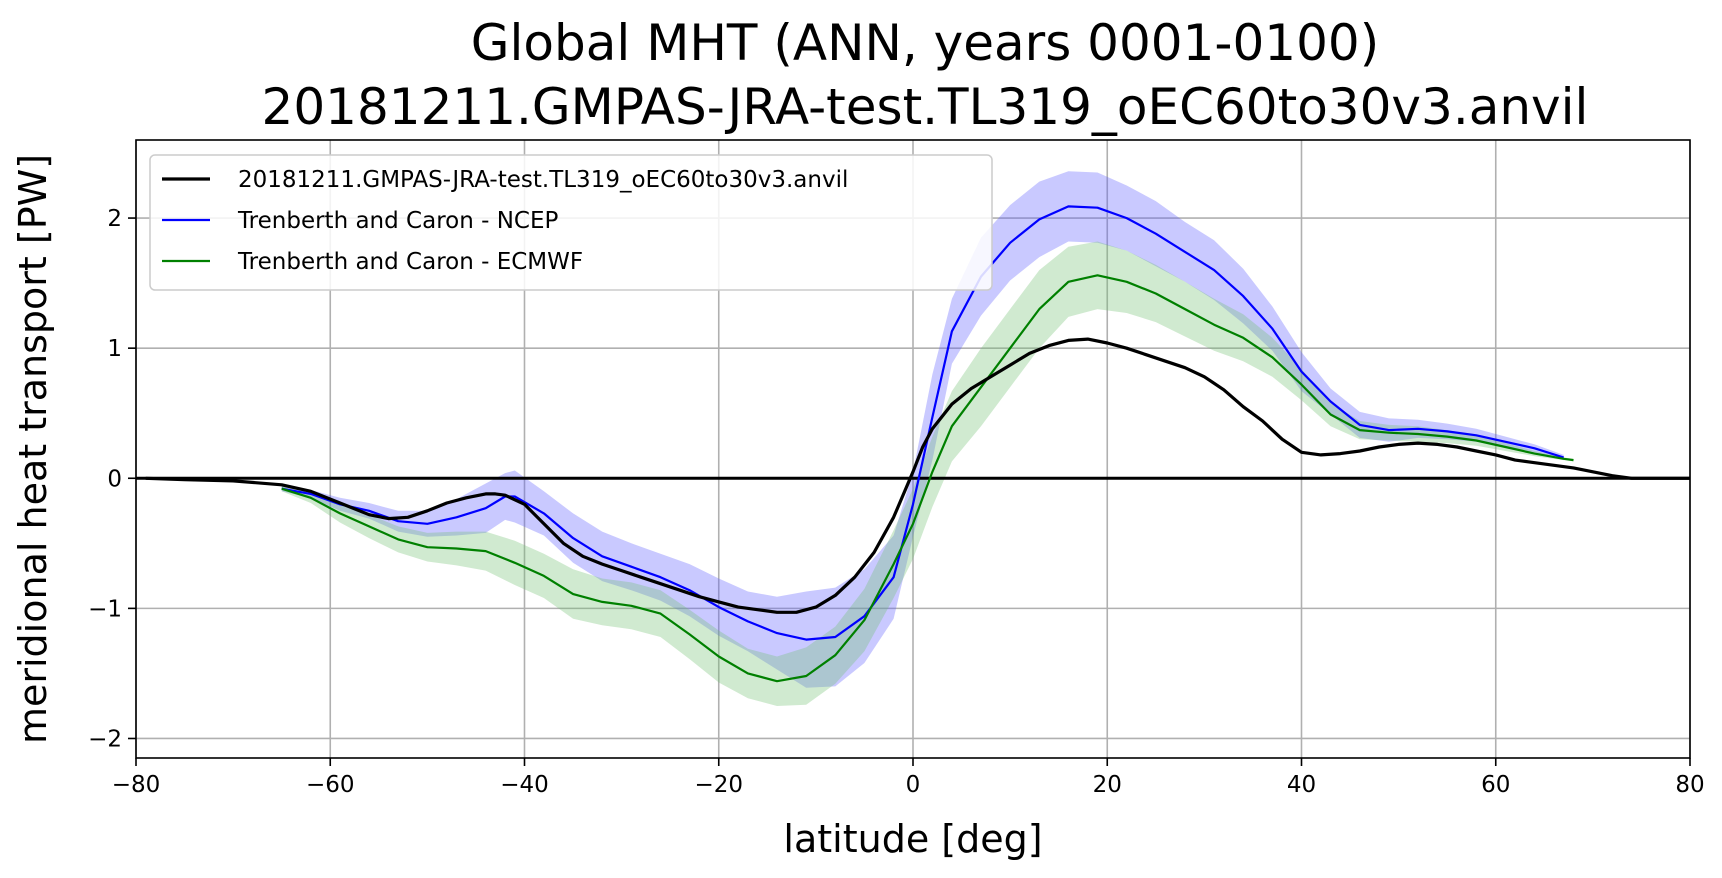 The width and height of the screenshot is (1722, 878). Describe the element at coordinates (925, 43) in the screenshot. I see `chart-title-line1: Global MHT (ANN, years 0001-0100)` at that location.